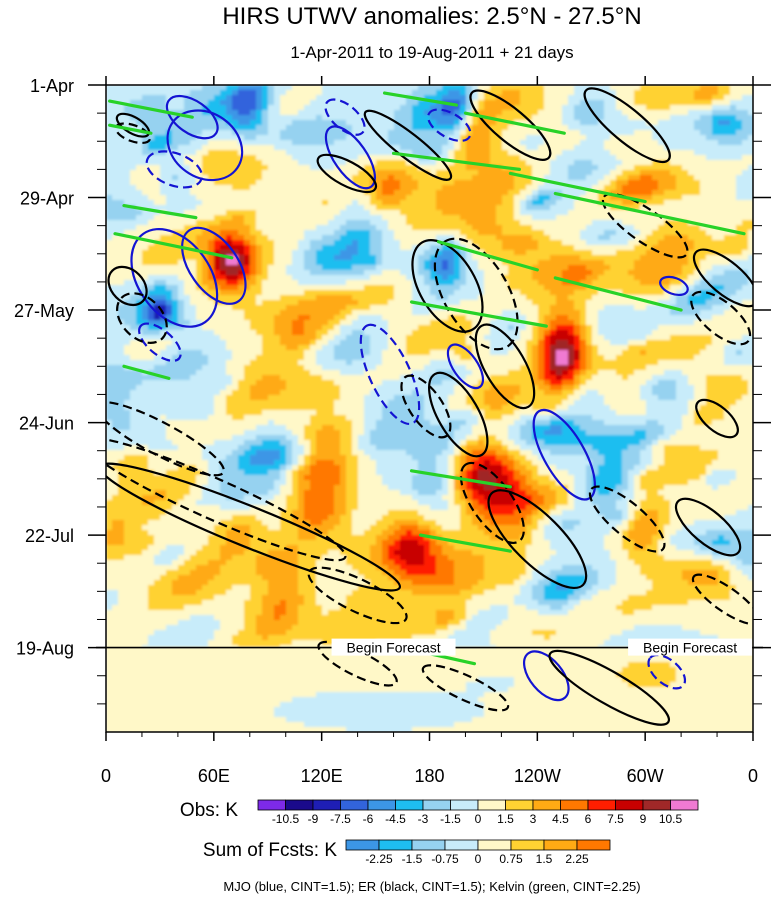 The height and width of the screenshot is (899, 774). I want to click on colorbar-title: Obs: K, so click(209, 810).